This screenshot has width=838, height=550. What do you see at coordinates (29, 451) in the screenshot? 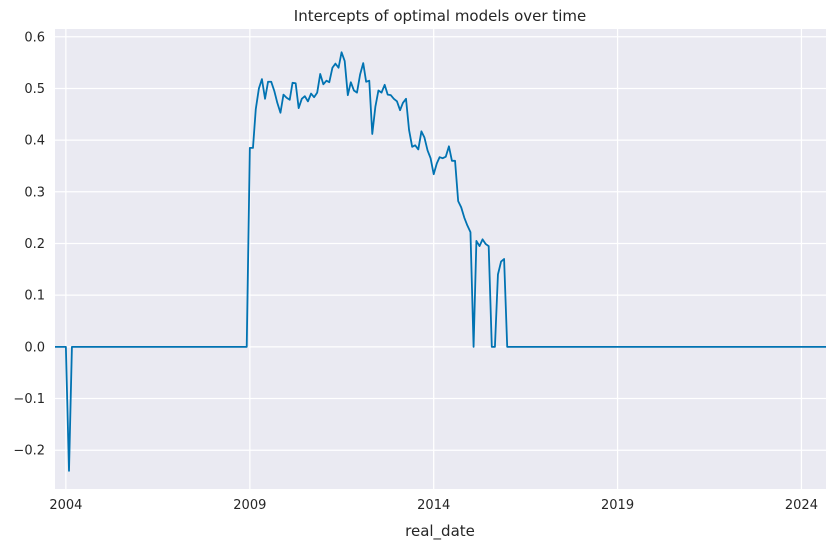
I see `y-tick-label: −0.2` at bounding box center [29, 451].